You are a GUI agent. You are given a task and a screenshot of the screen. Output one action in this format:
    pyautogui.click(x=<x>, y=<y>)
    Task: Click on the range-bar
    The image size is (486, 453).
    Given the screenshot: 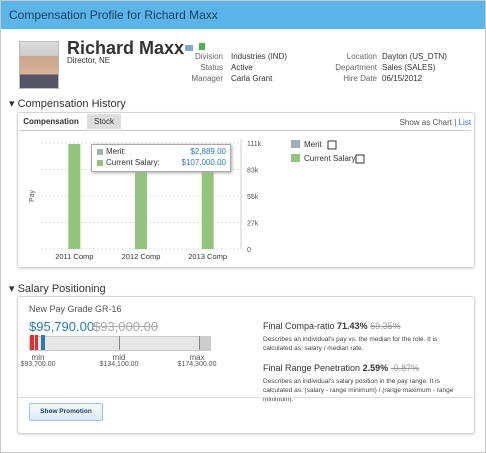 What is the action you would take?
    pyautogui.click(x=120, y=343)
    